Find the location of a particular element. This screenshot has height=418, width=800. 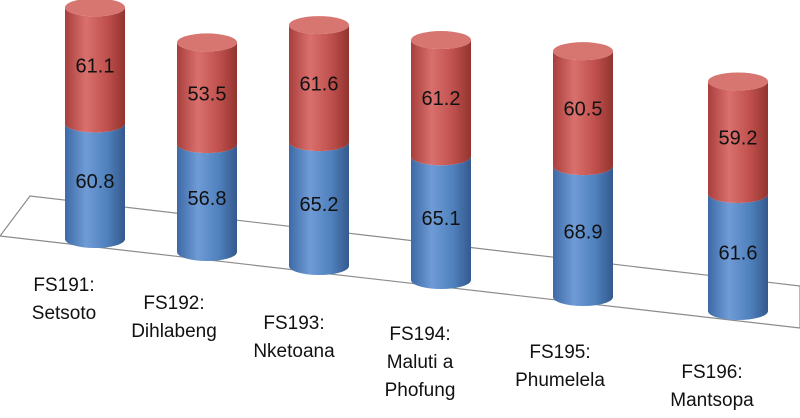

data-label-series-1: 60.8 is located at coordinates (95, 182).